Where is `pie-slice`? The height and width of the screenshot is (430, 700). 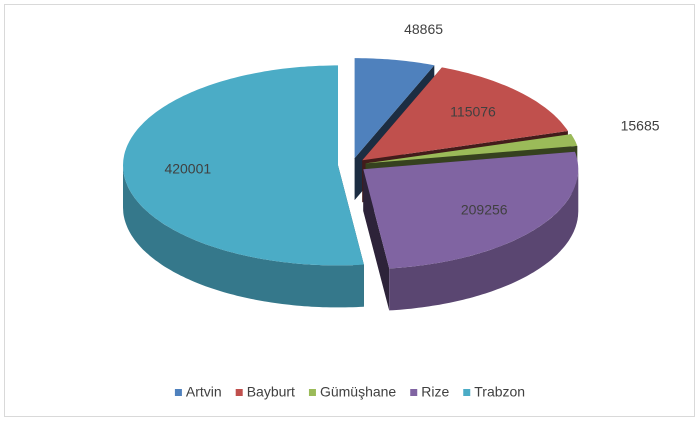
pie-slice is located at coordinates (471, 231).